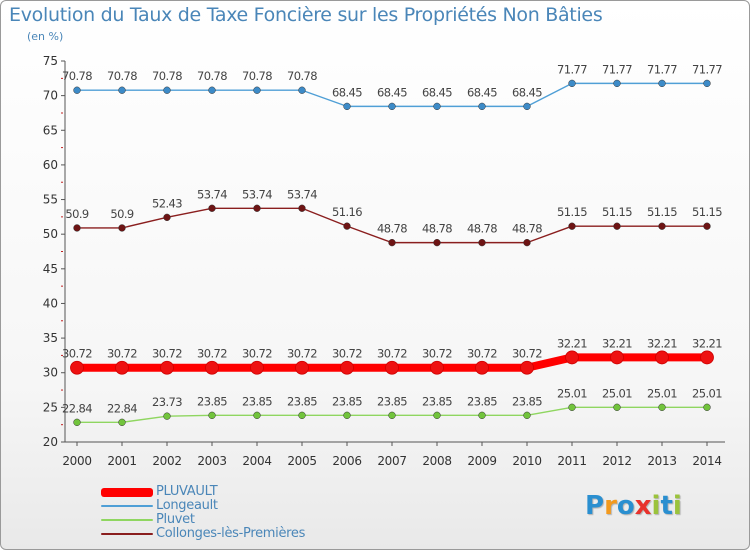 This screenshot has width=750, height=550. I want to click on legend-item-collonges: Collonges-lès-Premières, so click(203, 534).